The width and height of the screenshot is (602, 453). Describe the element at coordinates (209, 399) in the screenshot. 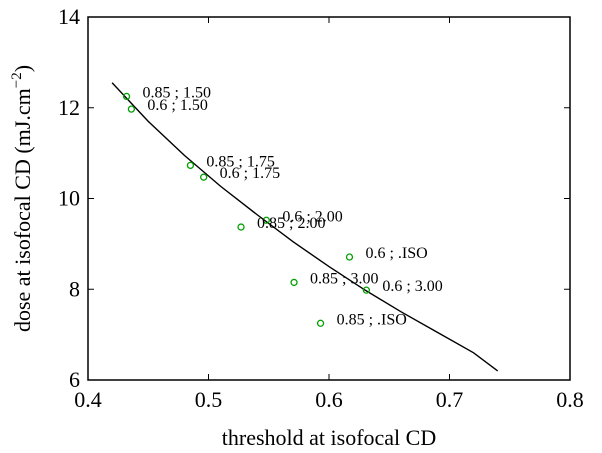

I see `x-tick-label: 0.5` at that location.